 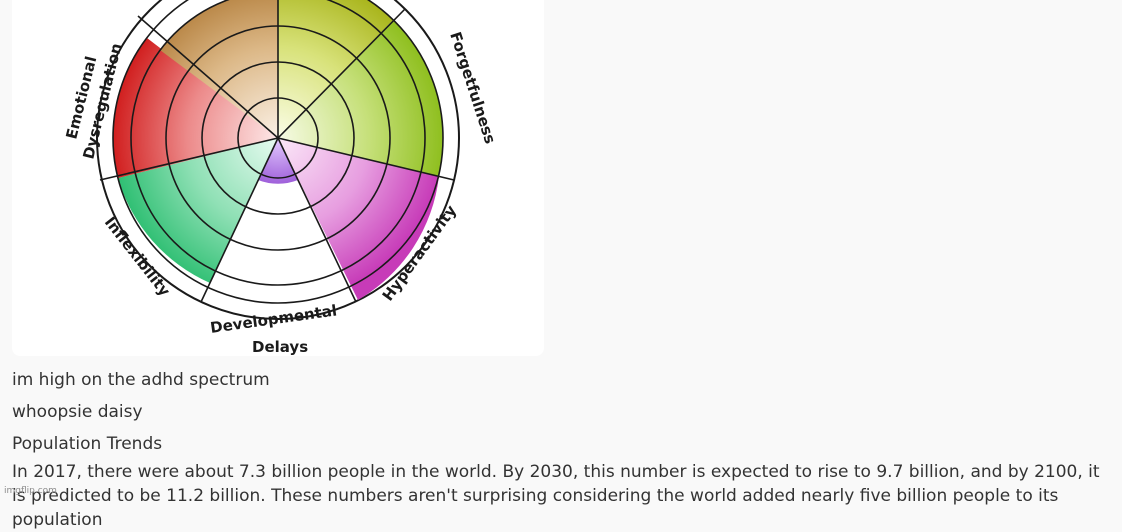 What do you see at coordinates (30, 491) in the screenshot?
I see `watermark: imgflip.com` at bounding box center [30, 491].